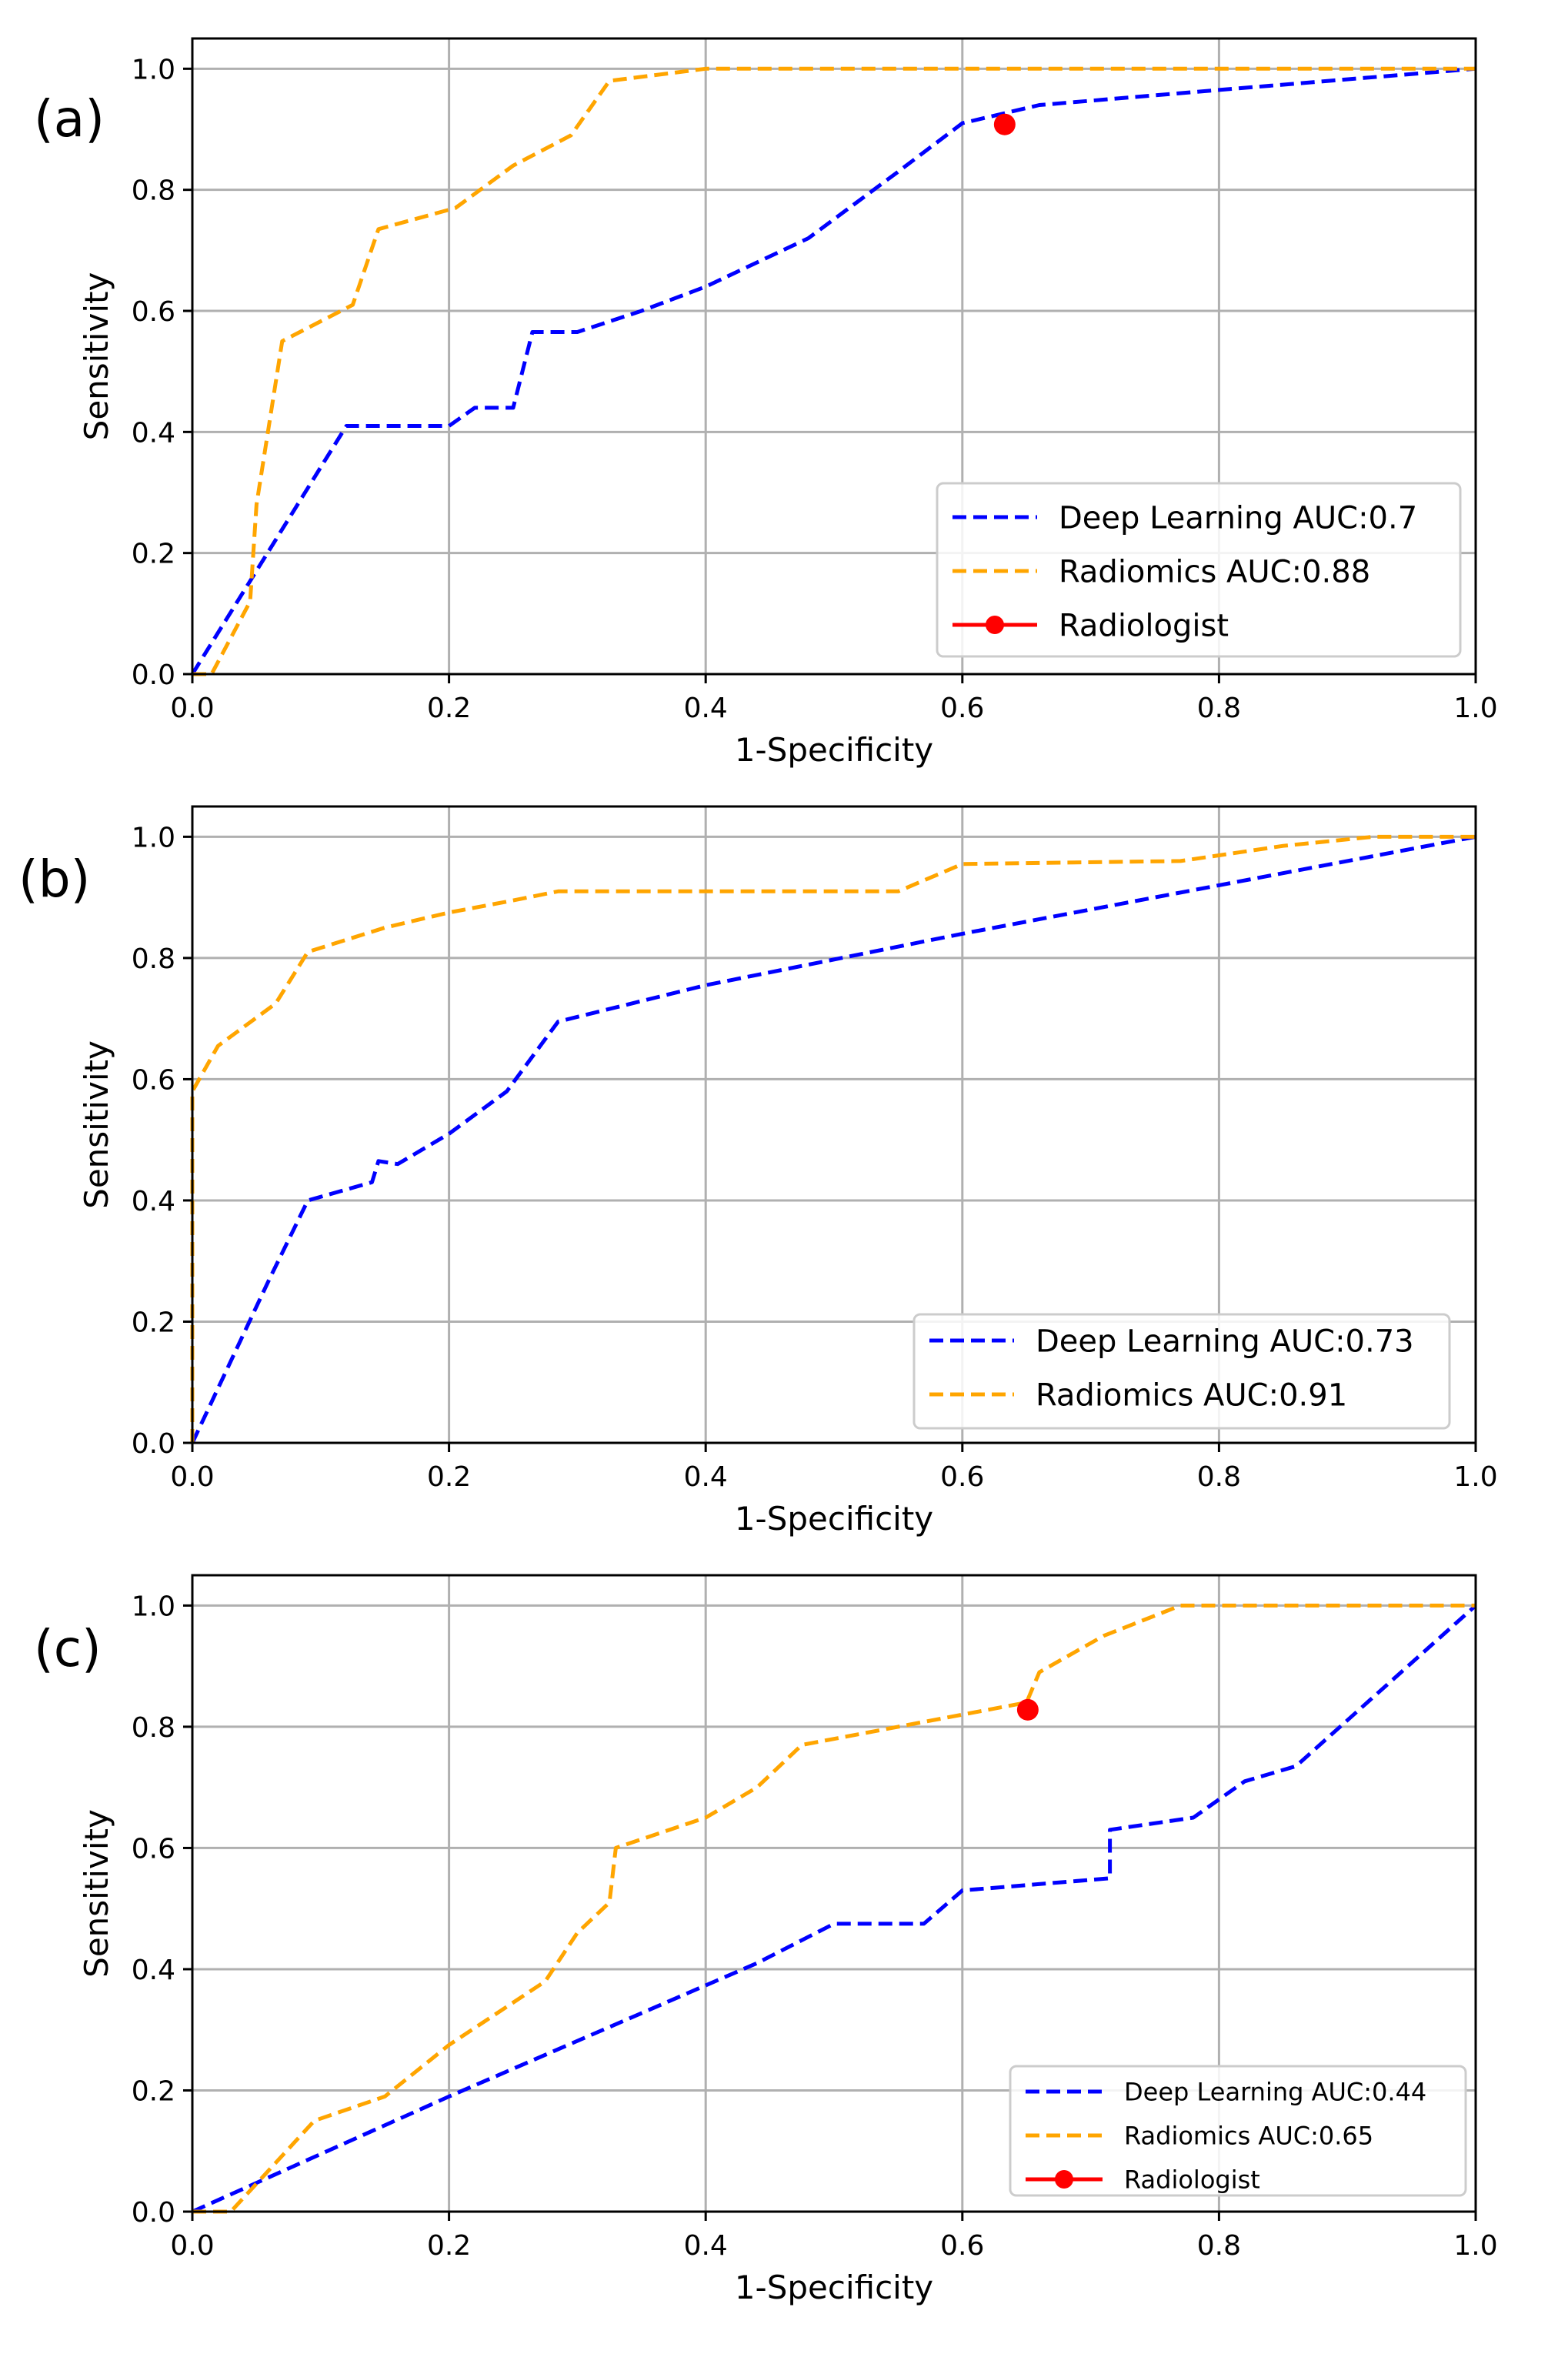 This screenshot has width=1568, height=2364. I want to click on legend-entry: Radiomics AUC:0.65, so click(1248, 2136).